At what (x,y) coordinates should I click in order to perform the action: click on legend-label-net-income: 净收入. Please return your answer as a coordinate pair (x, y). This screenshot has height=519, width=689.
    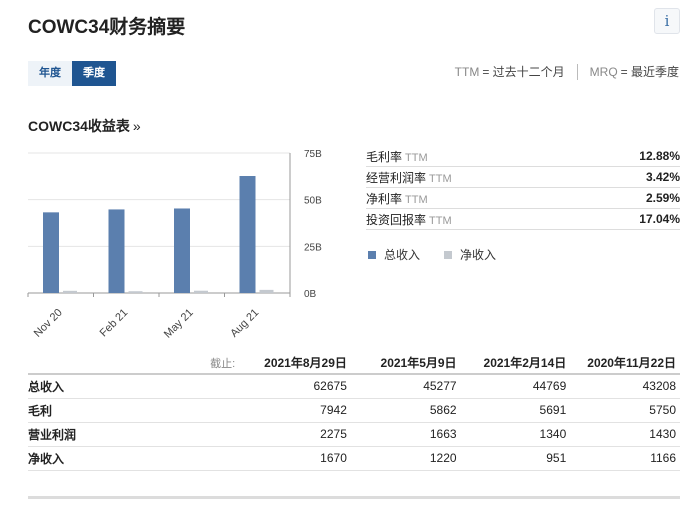
    Looking at the image, I should click on (478, 255).